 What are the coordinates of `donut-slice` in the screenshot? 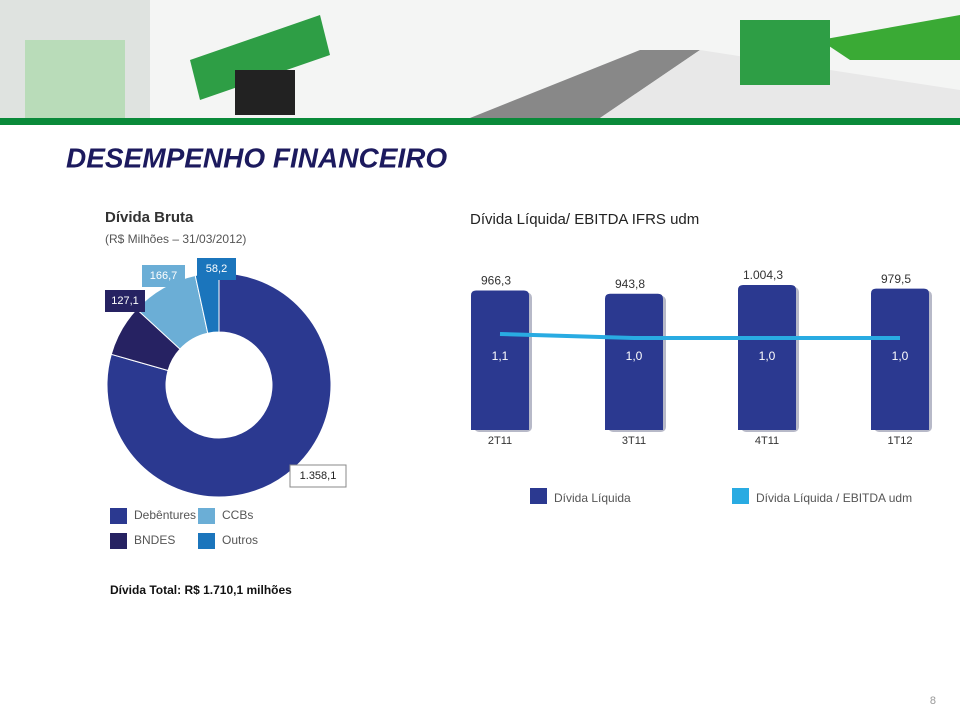 It's located at (219, 385).